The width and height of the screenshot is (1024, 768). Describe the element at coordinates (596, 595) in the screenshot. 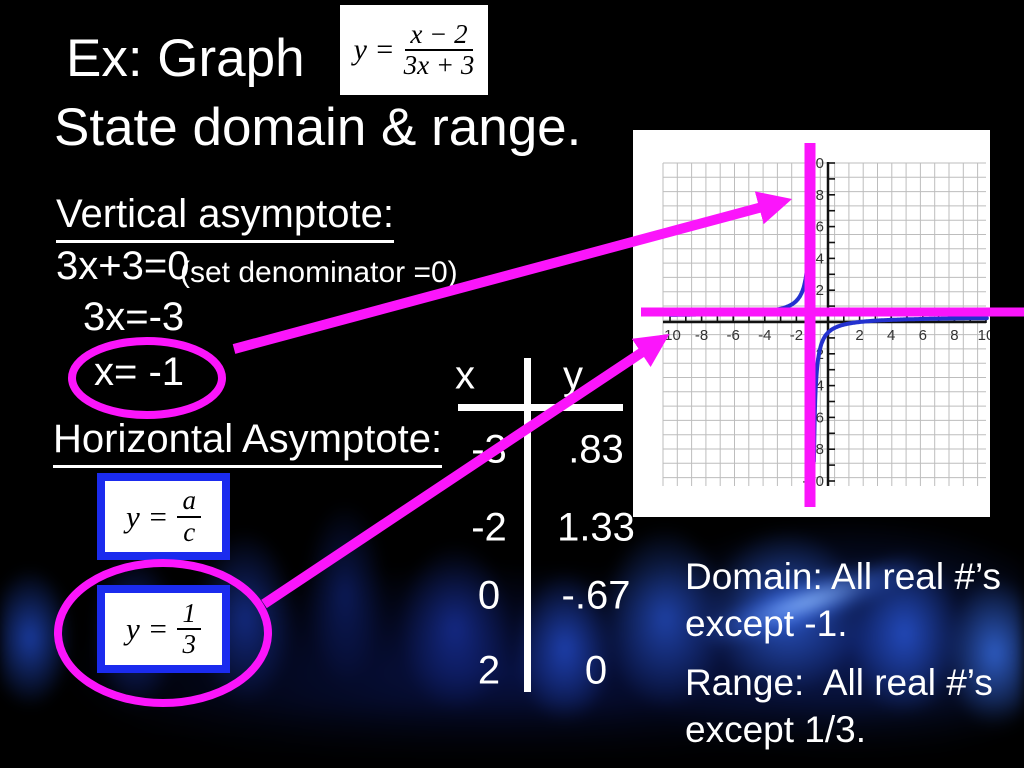

I see `table-cell-y: -.67` at that location.